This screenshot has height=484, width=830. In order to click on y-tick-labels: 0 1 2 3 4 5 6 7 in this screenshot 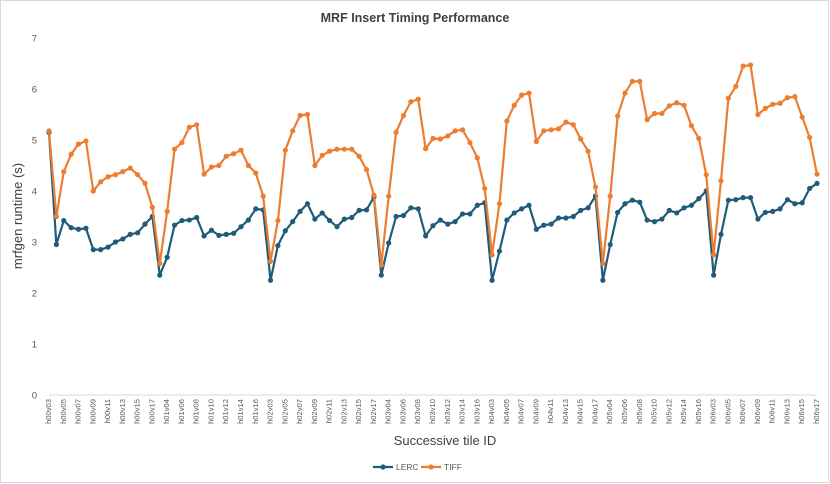, I will do `click(34, 218)`.